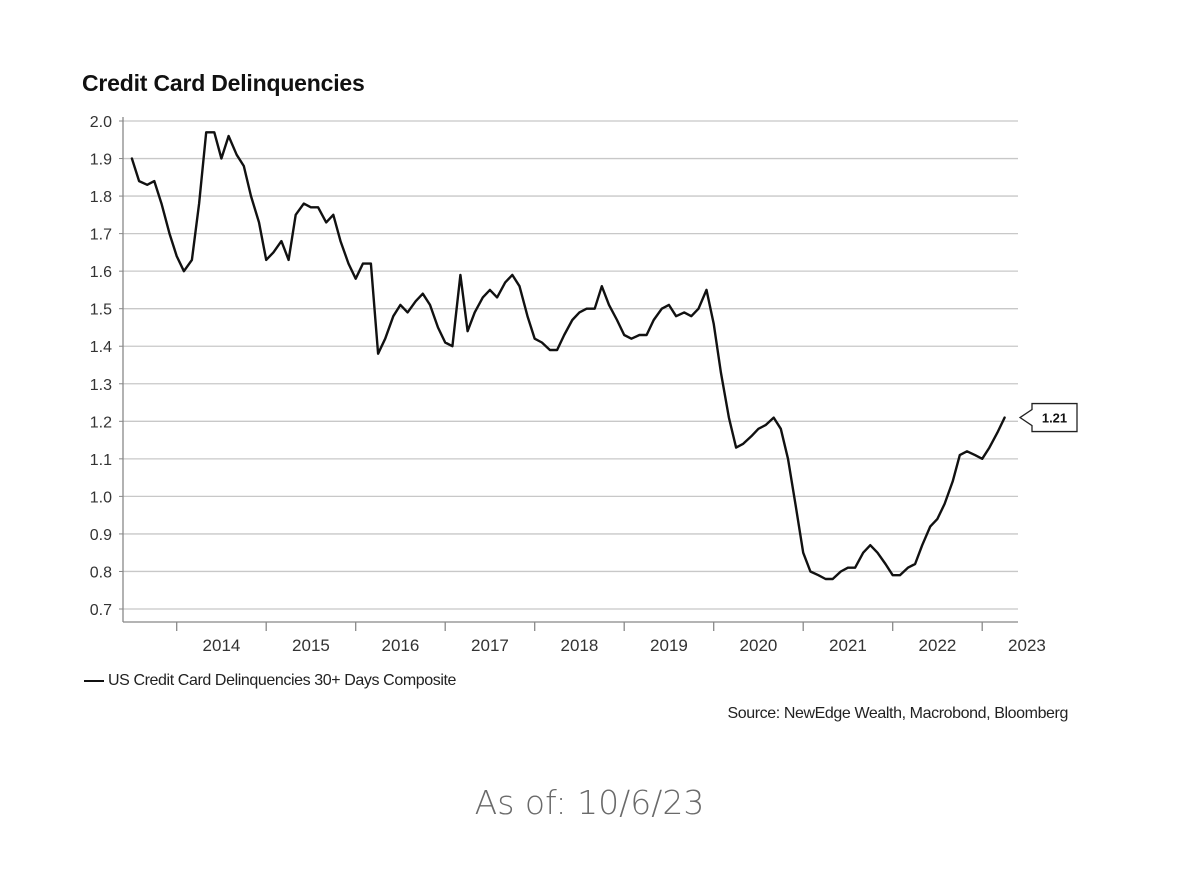  Describe the element at coordinates (938, 645) in the screenshot. I see `x-tick-label: 2022` at that location.